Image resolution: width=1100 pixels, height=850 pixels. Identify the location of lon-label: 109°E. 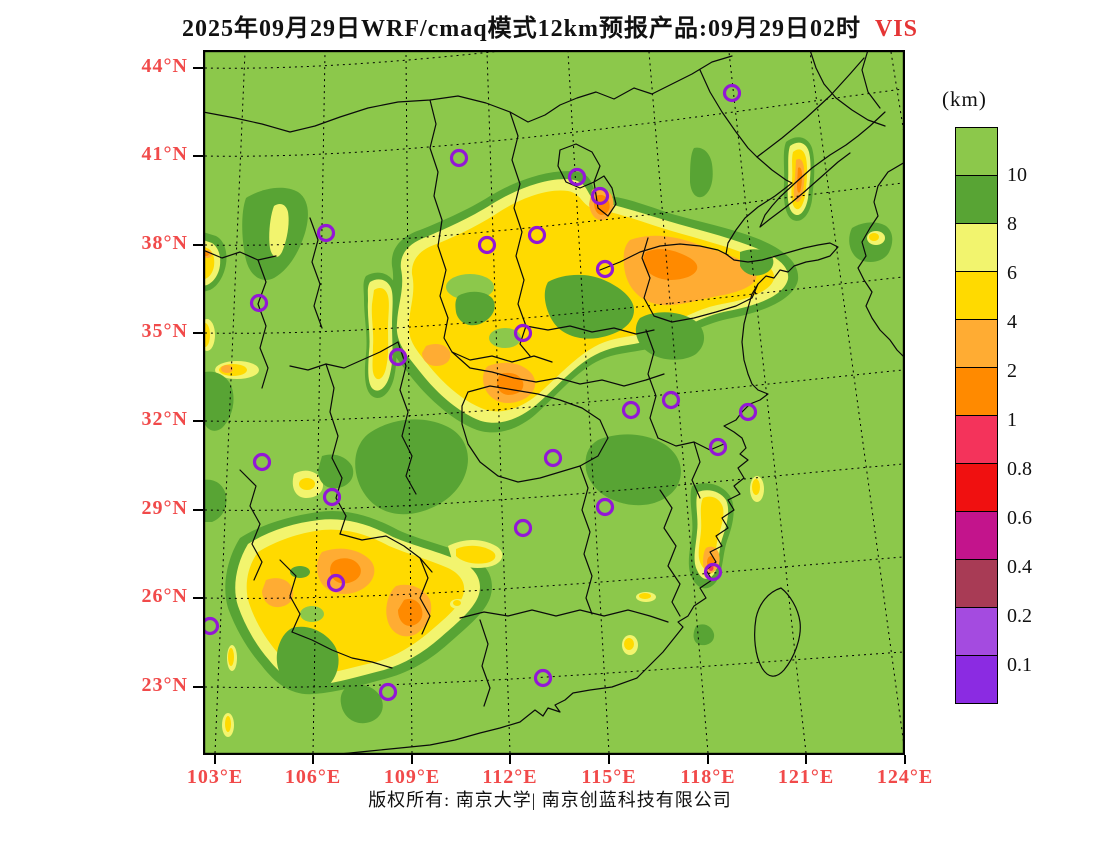
(412, 777).